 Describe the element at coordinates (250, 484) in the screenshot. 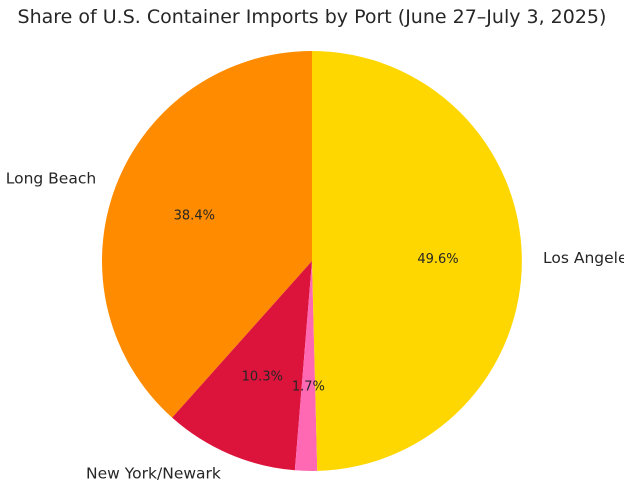

I see `category-label-all-other-ports: All Other Ports` at that location.